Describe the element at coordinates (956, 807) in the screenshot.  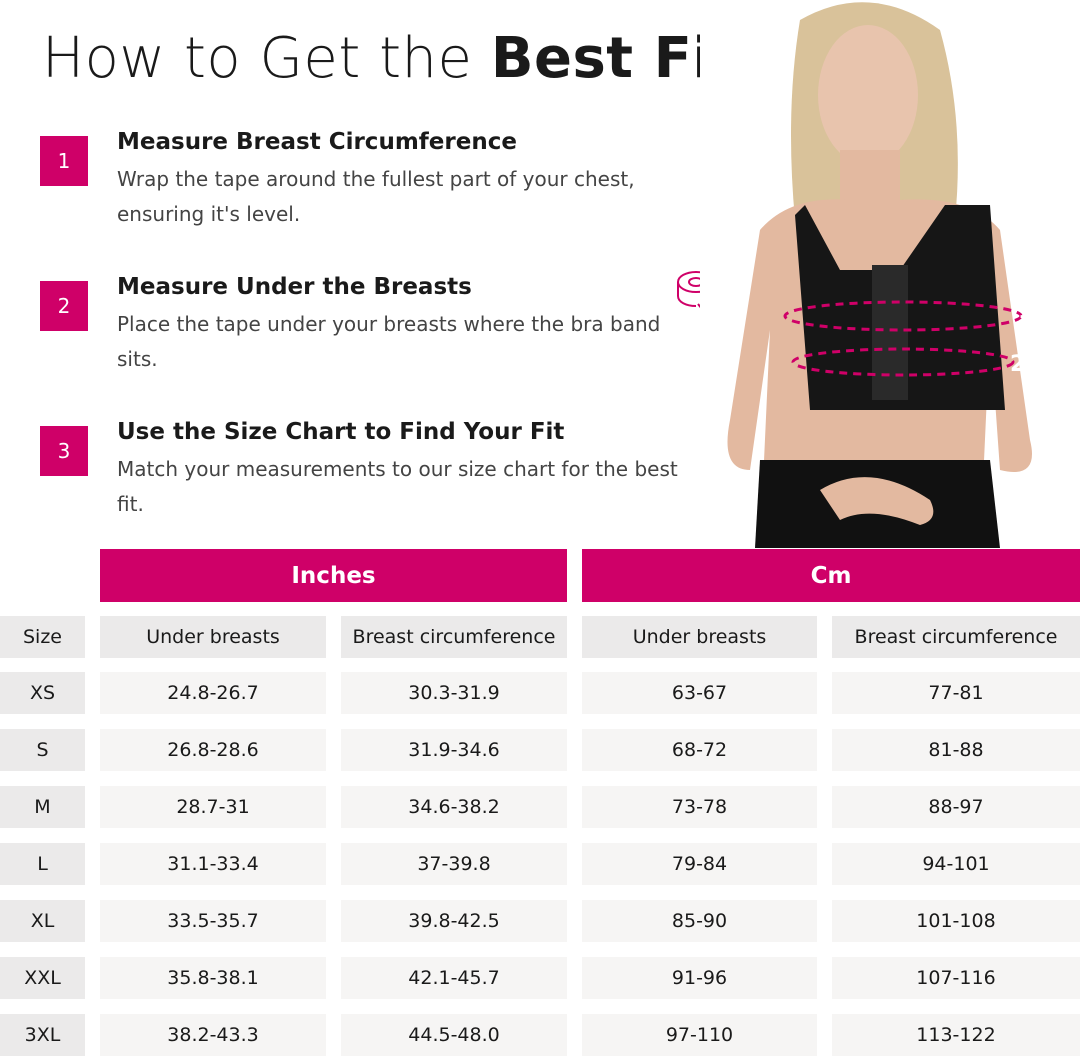
I see `table-cell: 88-97` at that location.